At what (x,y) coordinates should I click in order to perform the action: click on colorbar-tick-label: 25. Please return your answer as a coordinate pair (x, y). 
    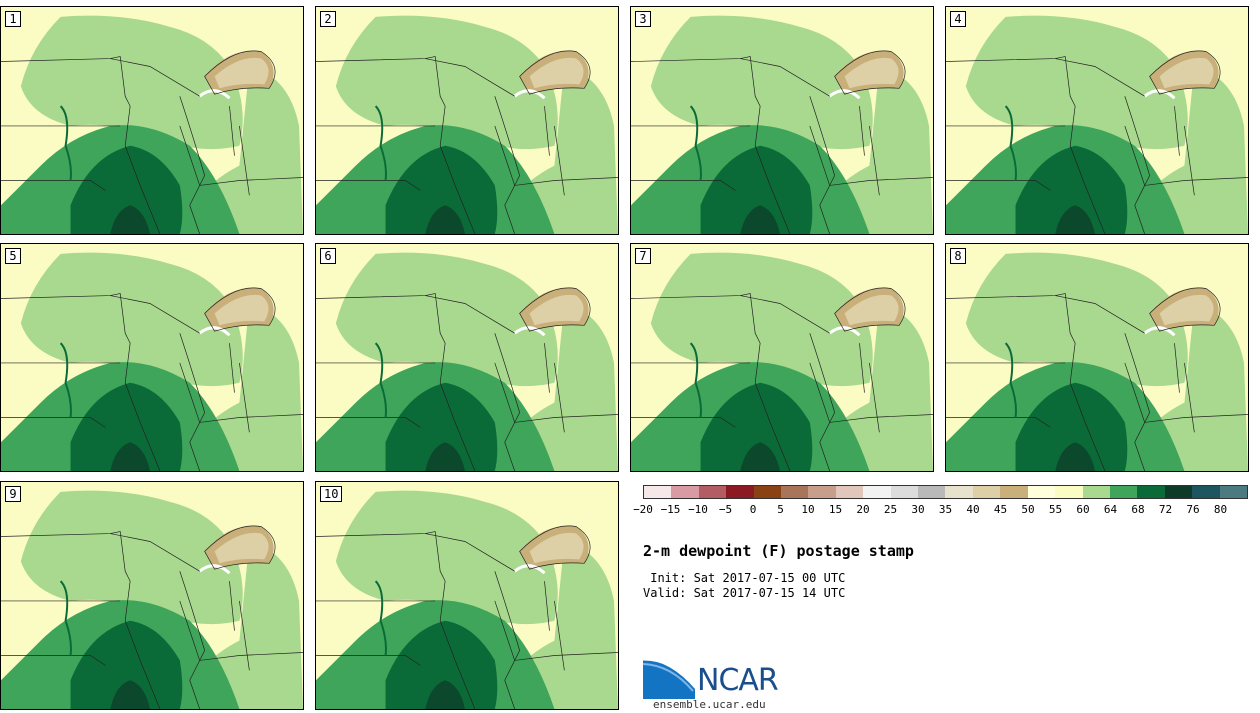
    Looking at the image, I should click on (890, 509).